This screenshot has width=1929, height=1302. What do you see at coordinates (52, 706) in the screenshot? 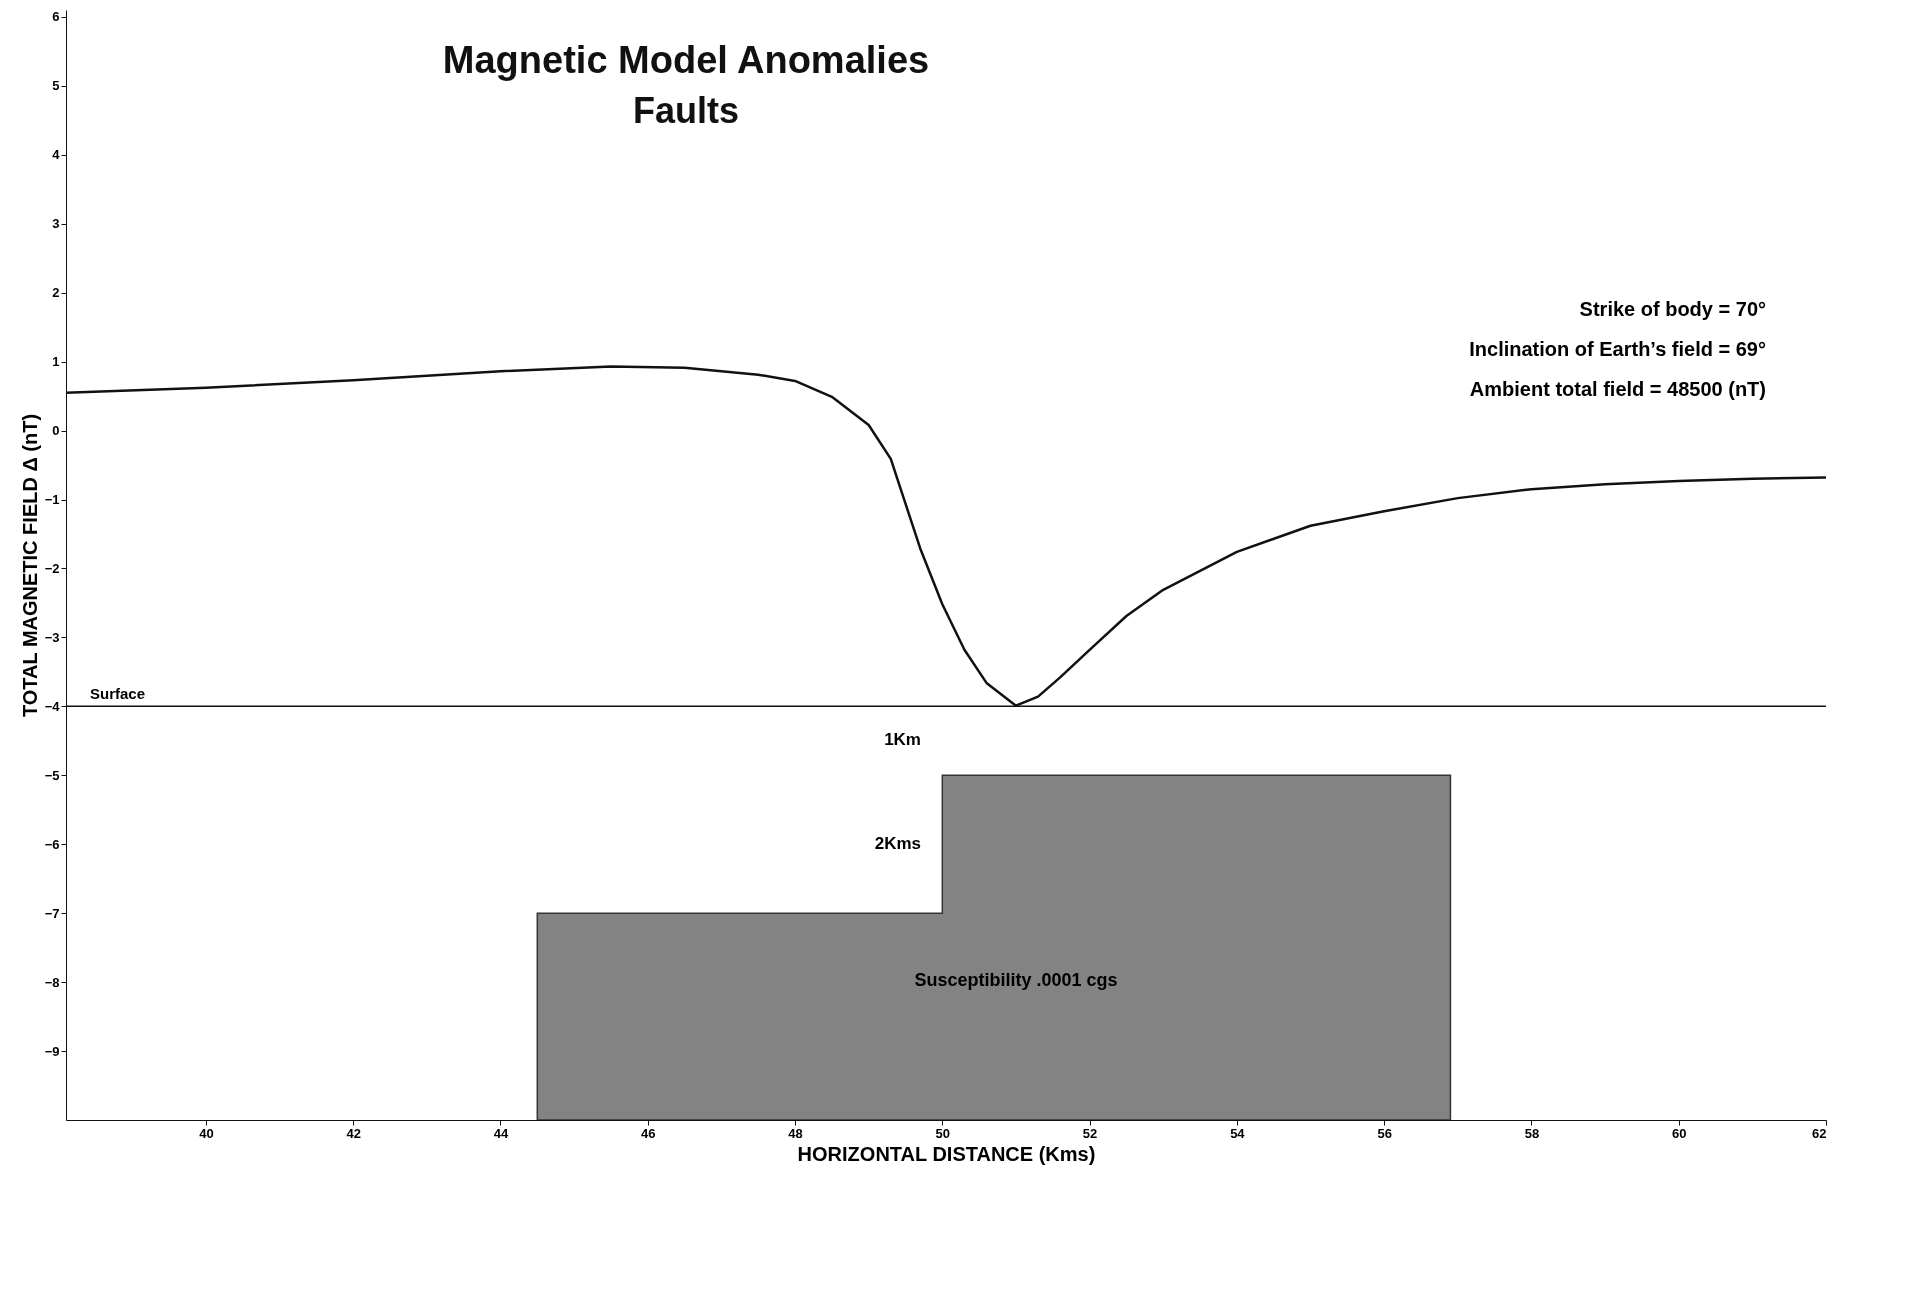
I see `y-tick-label: −4` at bounding box center [52, 706].